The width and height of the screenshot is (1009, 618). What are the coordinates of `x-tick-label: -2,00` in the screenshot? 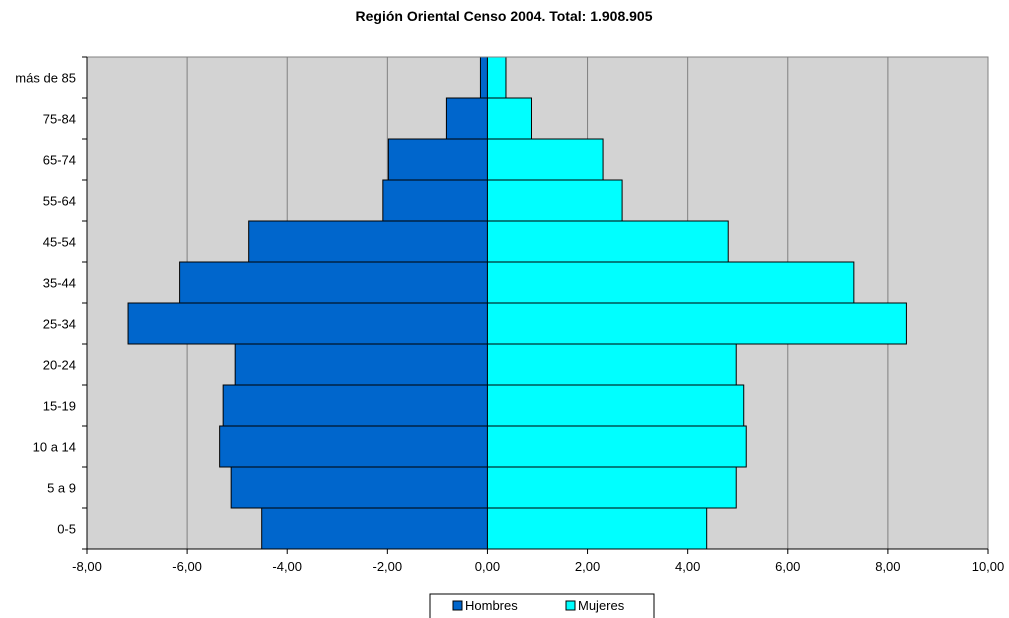 It's located at (388, 566).